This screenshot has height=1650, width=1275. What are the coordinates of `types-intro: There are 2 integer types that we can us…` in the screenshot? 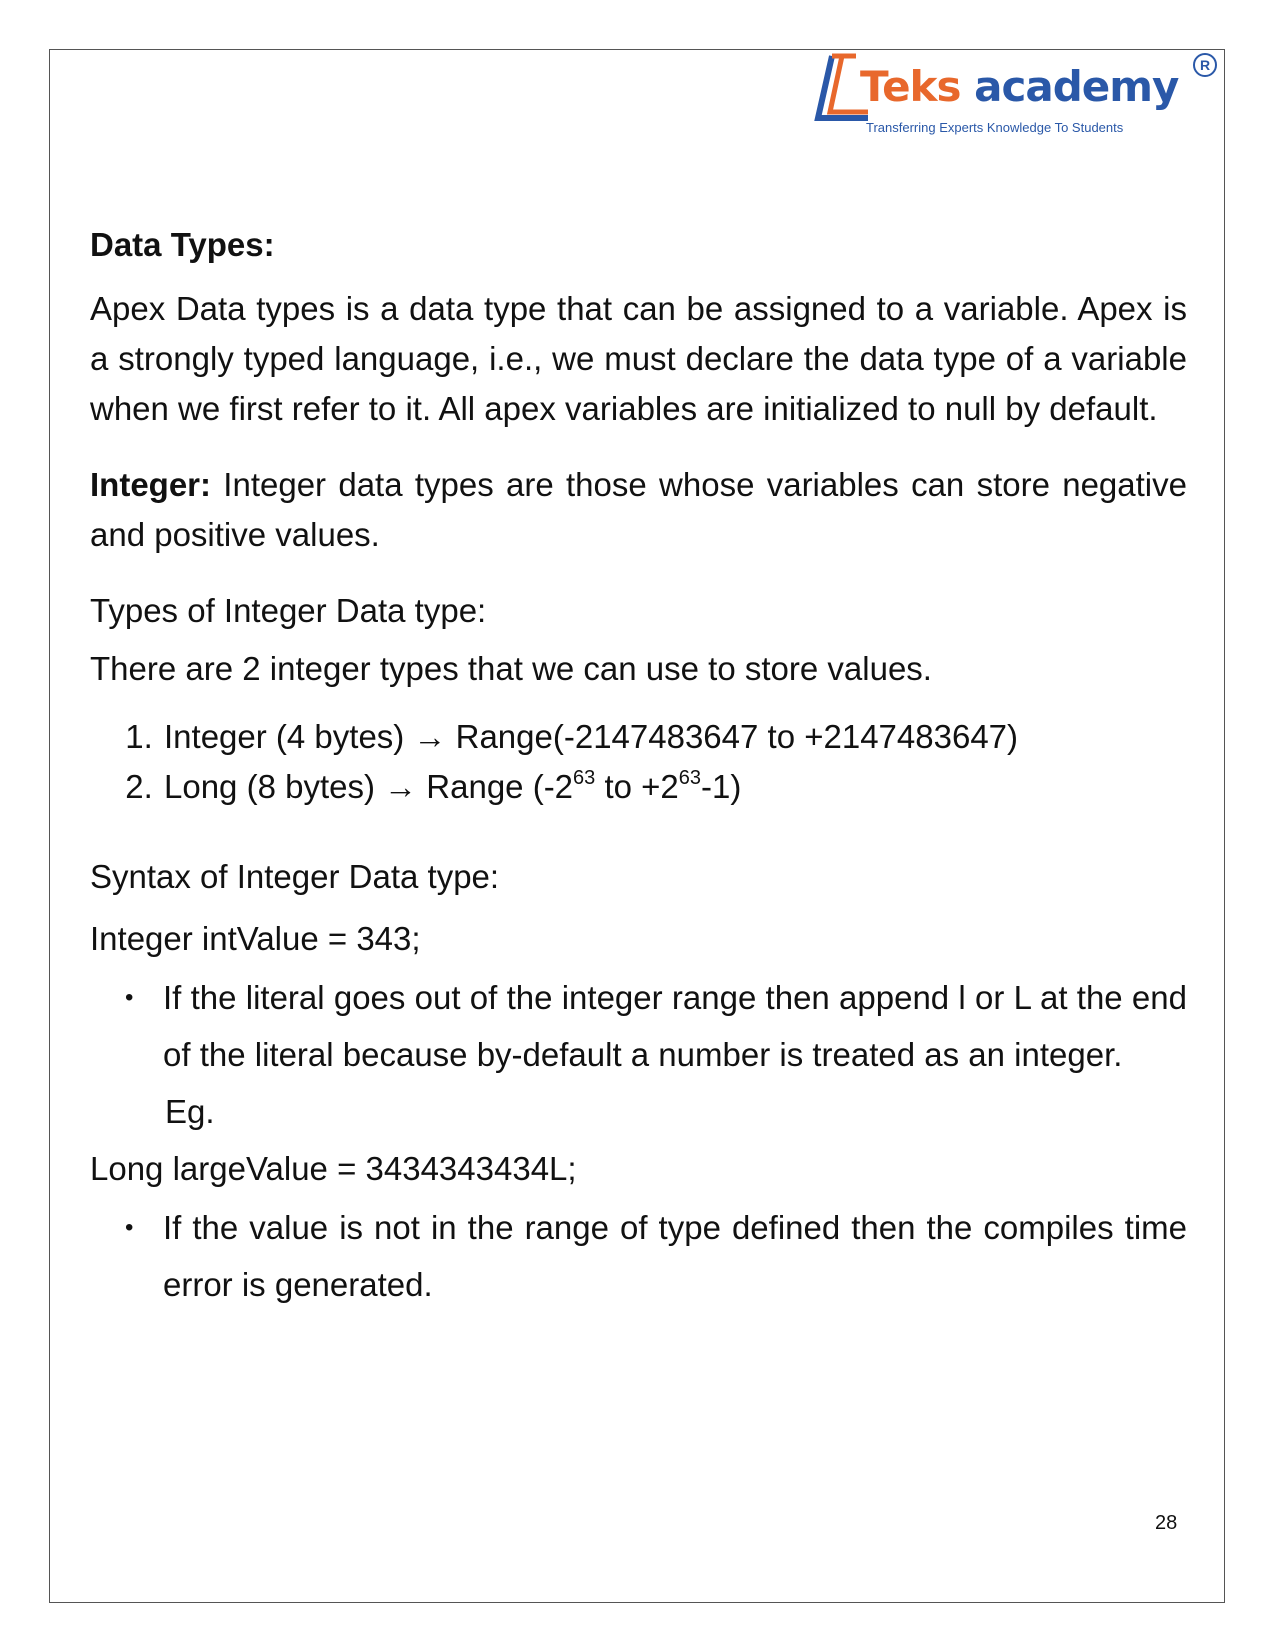 It's located at (511, 668).